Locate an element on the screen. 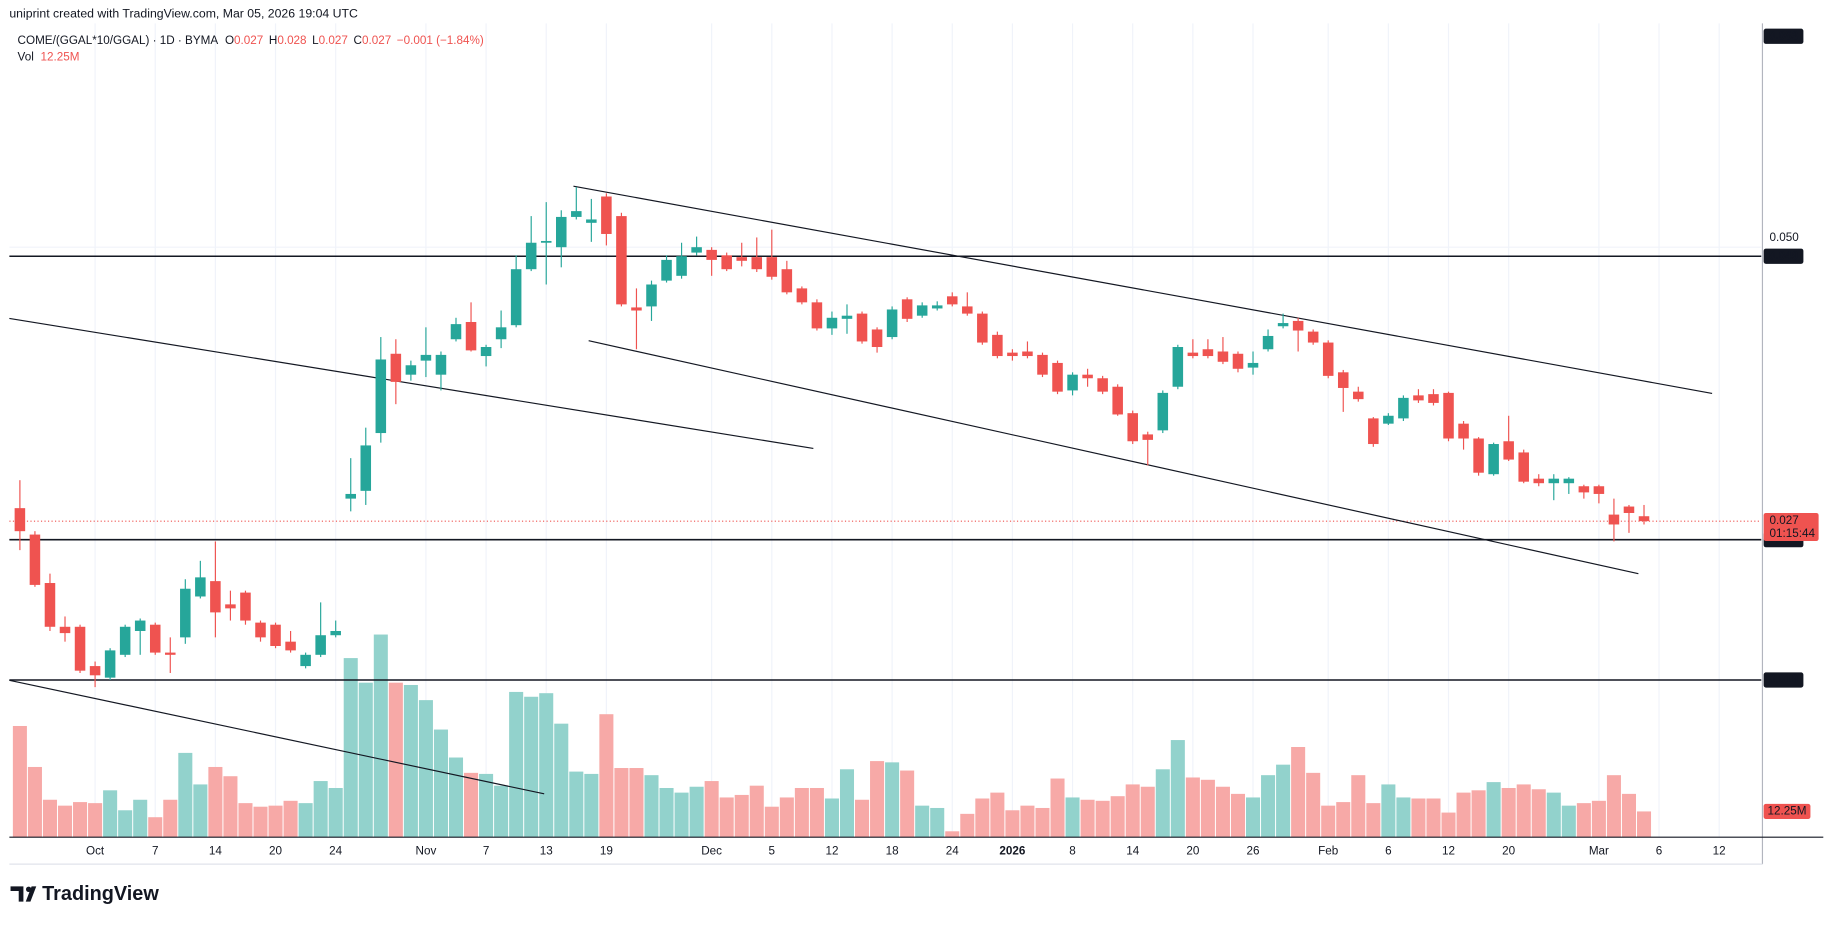 Image resolution: width=1835 pixels, height=925 pixels. x-tick-label: 6 is located at coordinates (1659, 850).